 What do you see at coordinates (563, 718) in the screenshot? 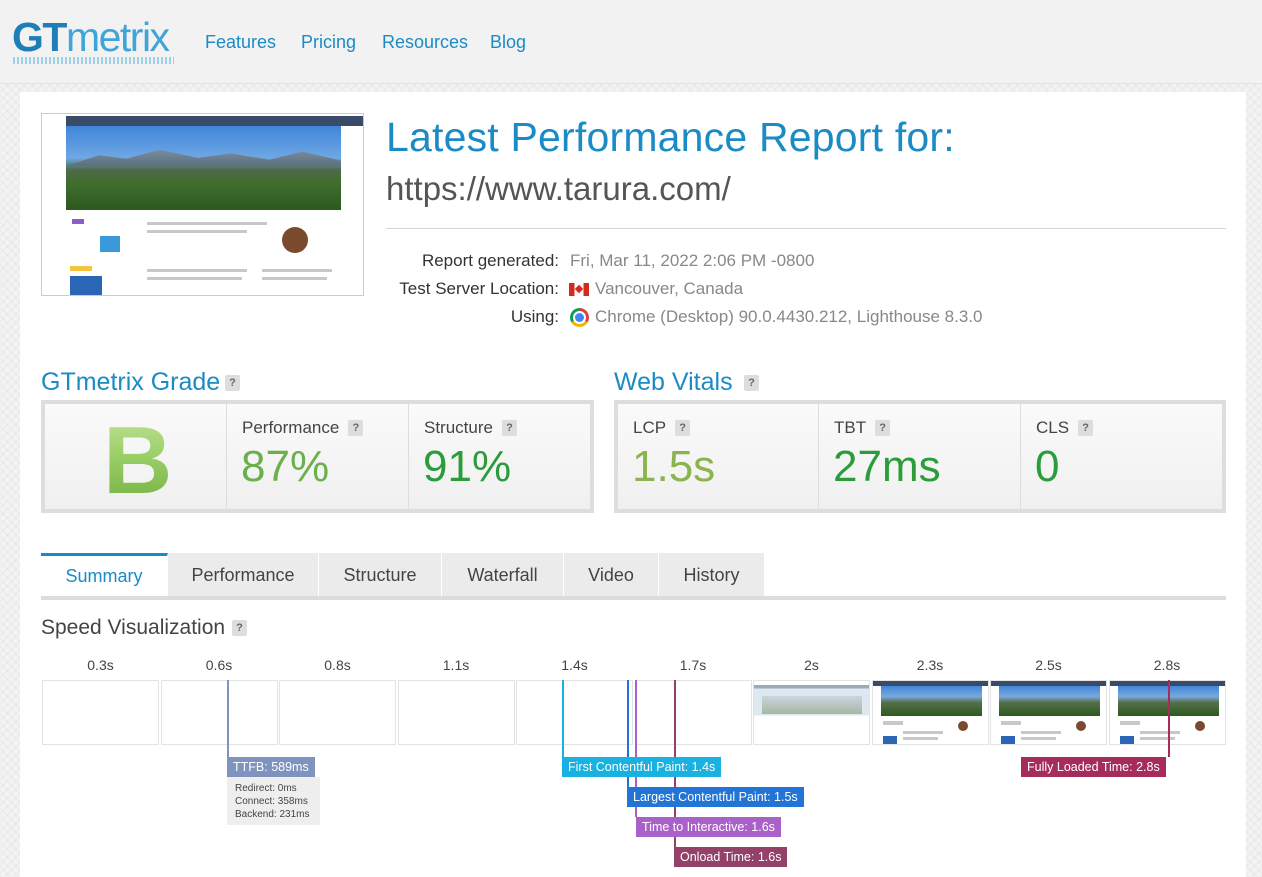
I see `fcp-line` at bounding box center [563, 718].